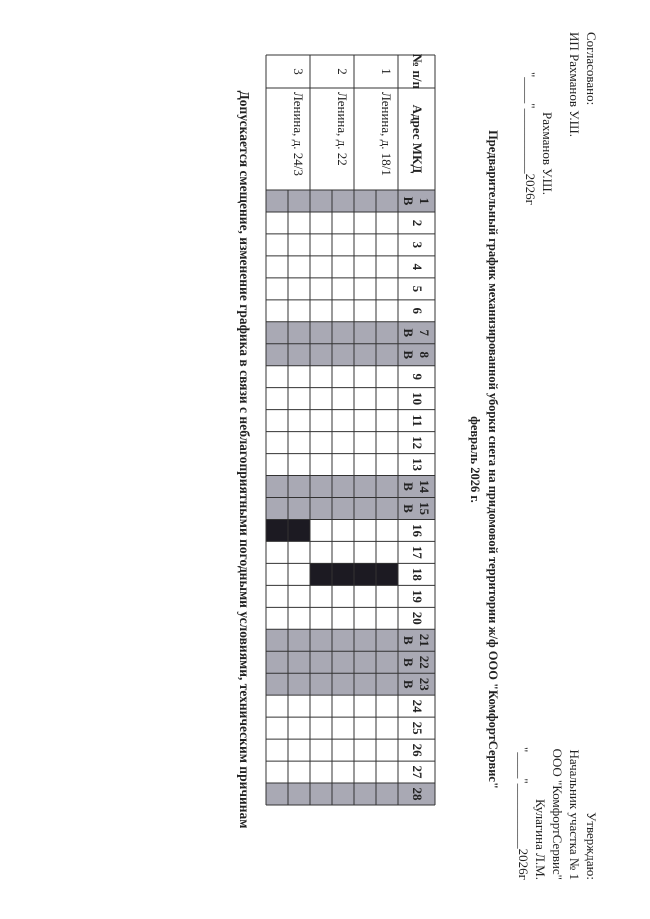 The height and width of the screenshot is (919, 650). I want to click on day-number: 26, so click(417, 751).